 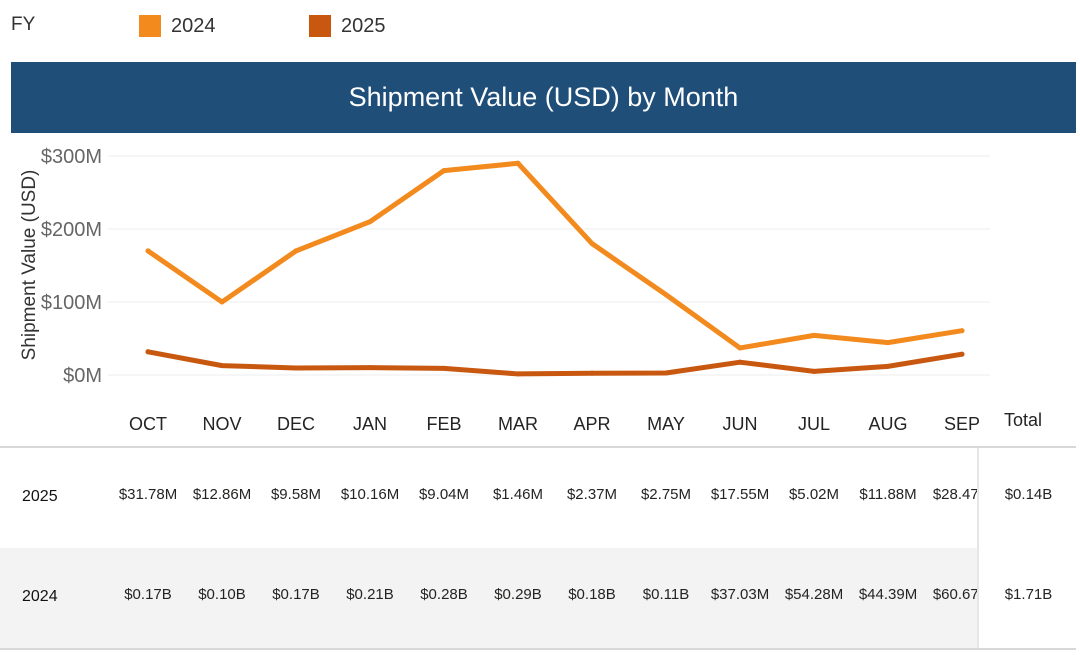 What do you see at coordinates (444, 424) in the screenshot?
I see `month-header-feb: FEB` at bounding box center [444, 424].